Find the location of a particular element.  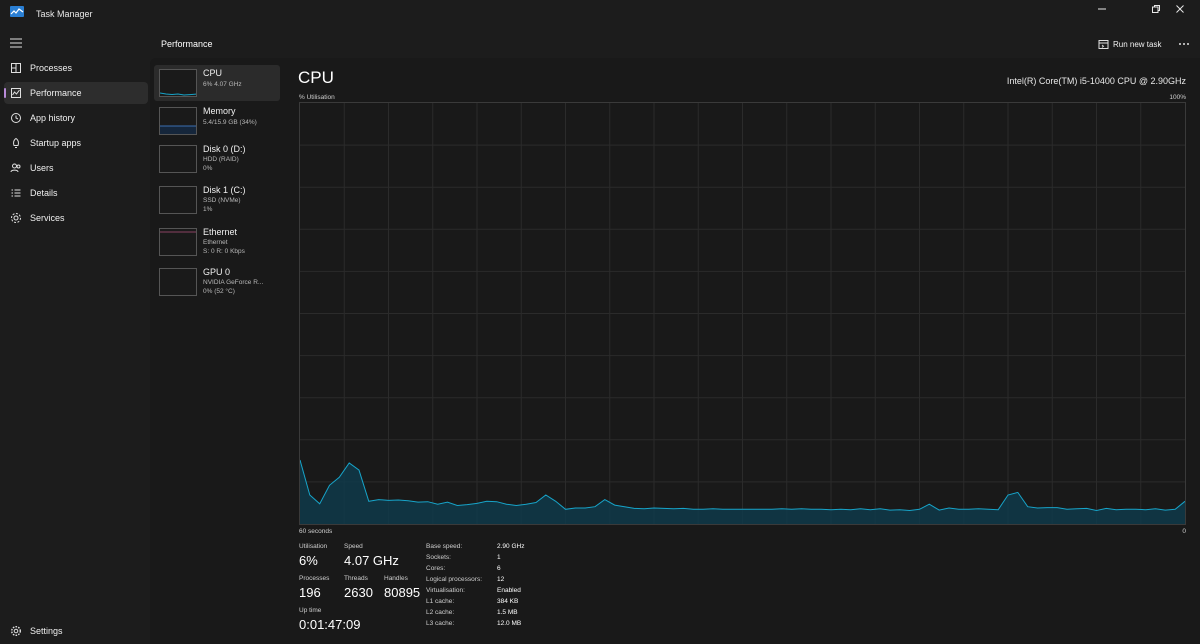

sidebar-item-label: Settings is located at coordinates (46, 631).